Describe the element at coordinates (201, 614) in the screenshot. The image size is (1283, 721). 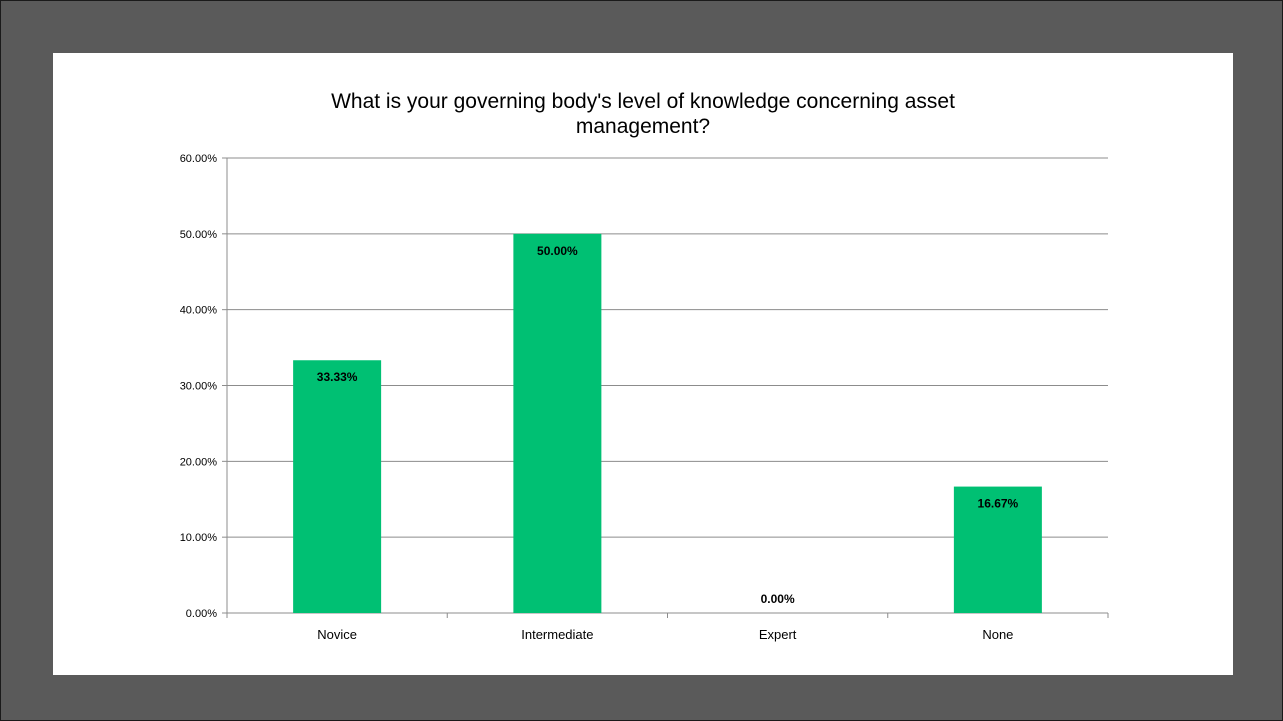
I see `y-tick-label: 0.00%` at that location.